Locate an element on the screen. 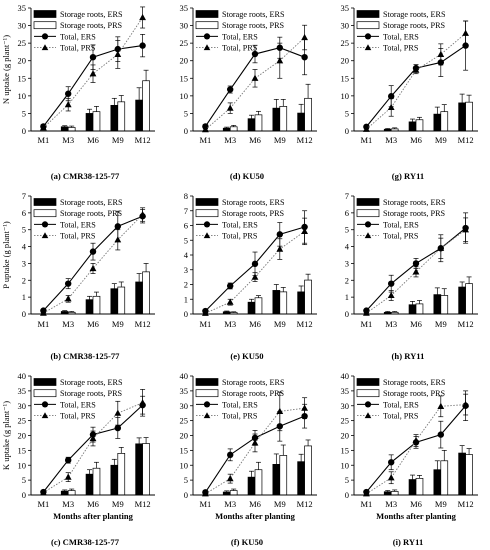  legend-label: Storage roots, ERS is located at coordinates (414, 14).